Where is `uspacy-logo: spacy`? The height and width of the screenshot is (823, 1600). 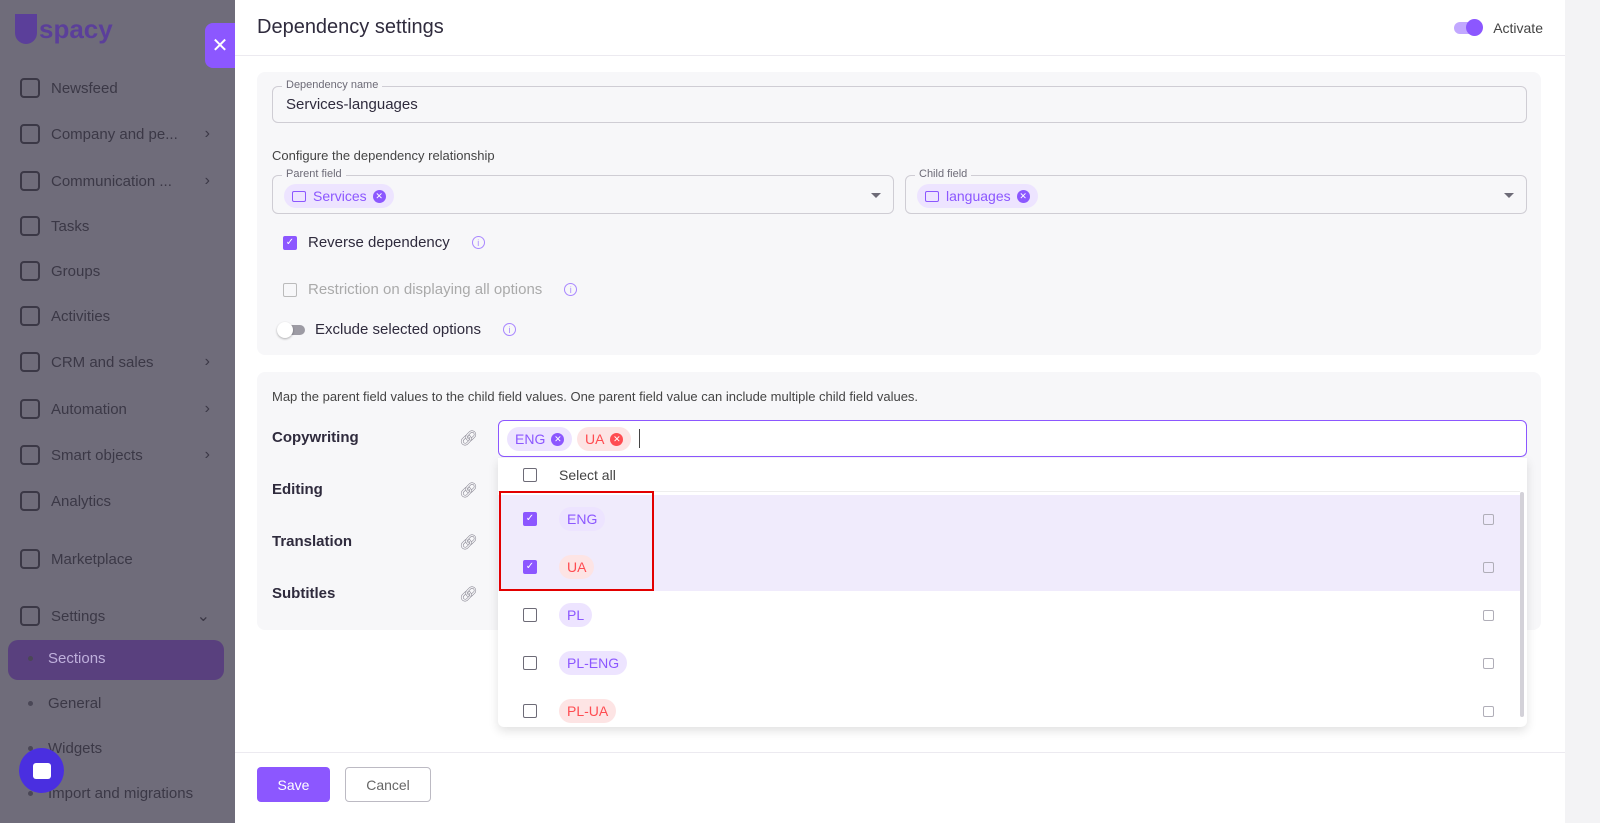 uspacy-logo: spacy is located at coordinates (64, 29).